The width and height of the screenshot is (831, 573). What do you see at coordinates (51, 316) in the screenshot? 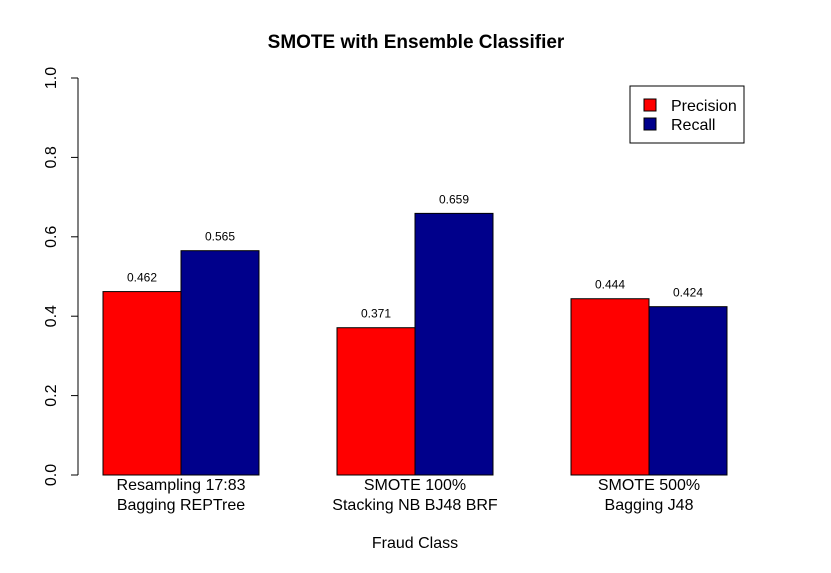
I see `y-tick-label: 0.4` at bounding box center [51, 316].